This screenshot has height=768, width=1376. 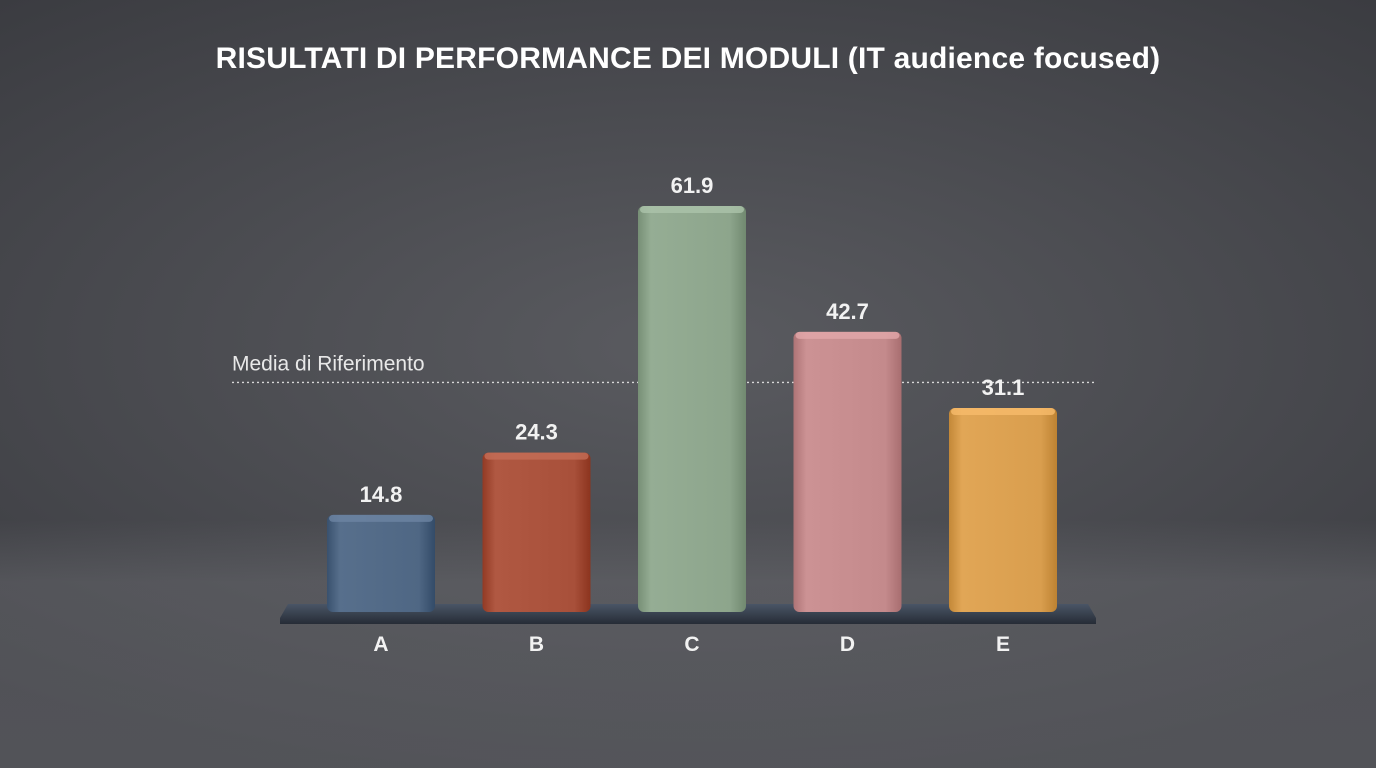 I want to click on category-label-d: D, so click(x=847, y=644).